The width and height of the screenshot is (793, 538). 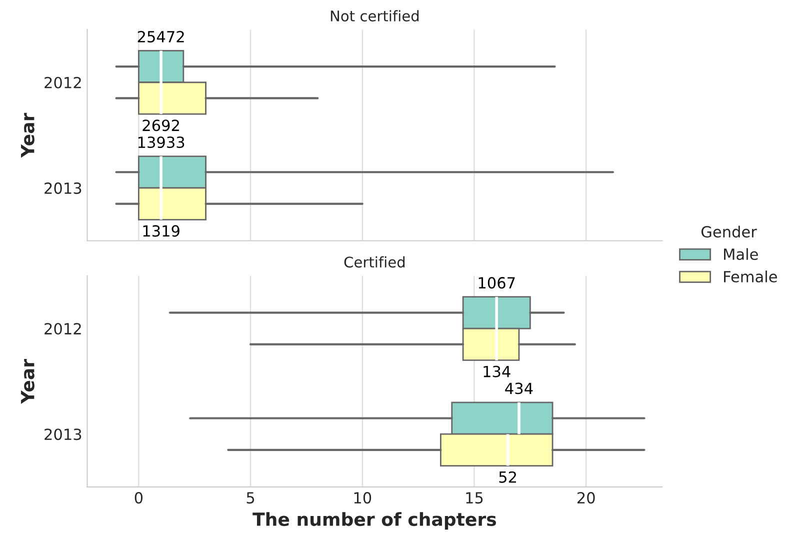 I want to click on chart-title: Not certified, so click(x=374, y=16).